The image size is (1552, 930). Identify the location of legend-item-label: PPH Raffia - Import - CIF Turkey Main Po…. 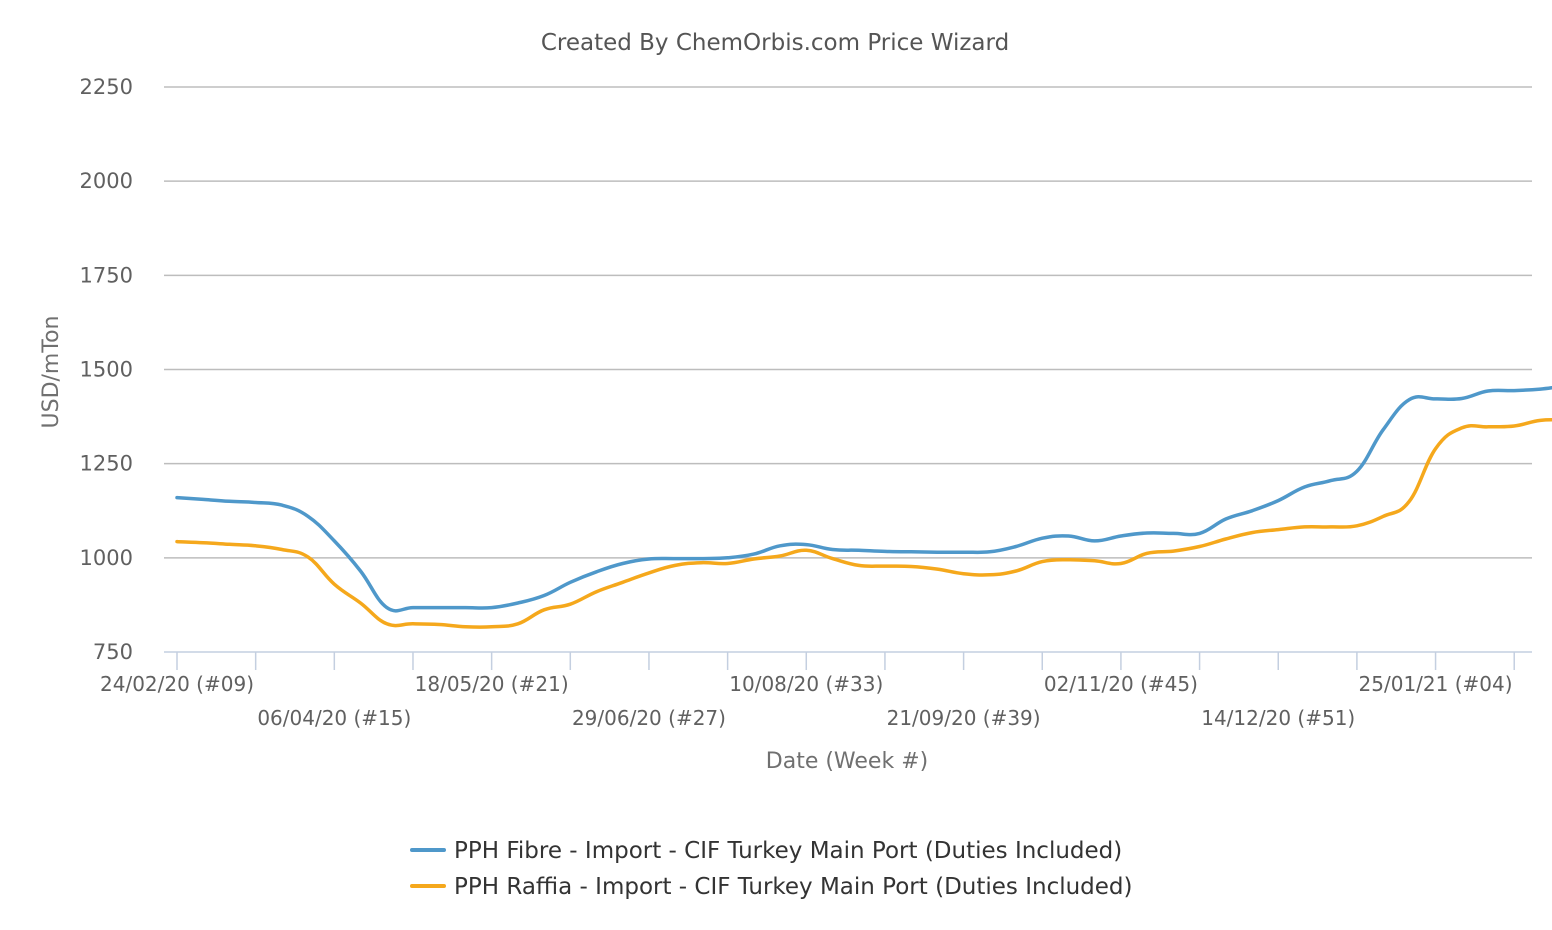
(793, 887).